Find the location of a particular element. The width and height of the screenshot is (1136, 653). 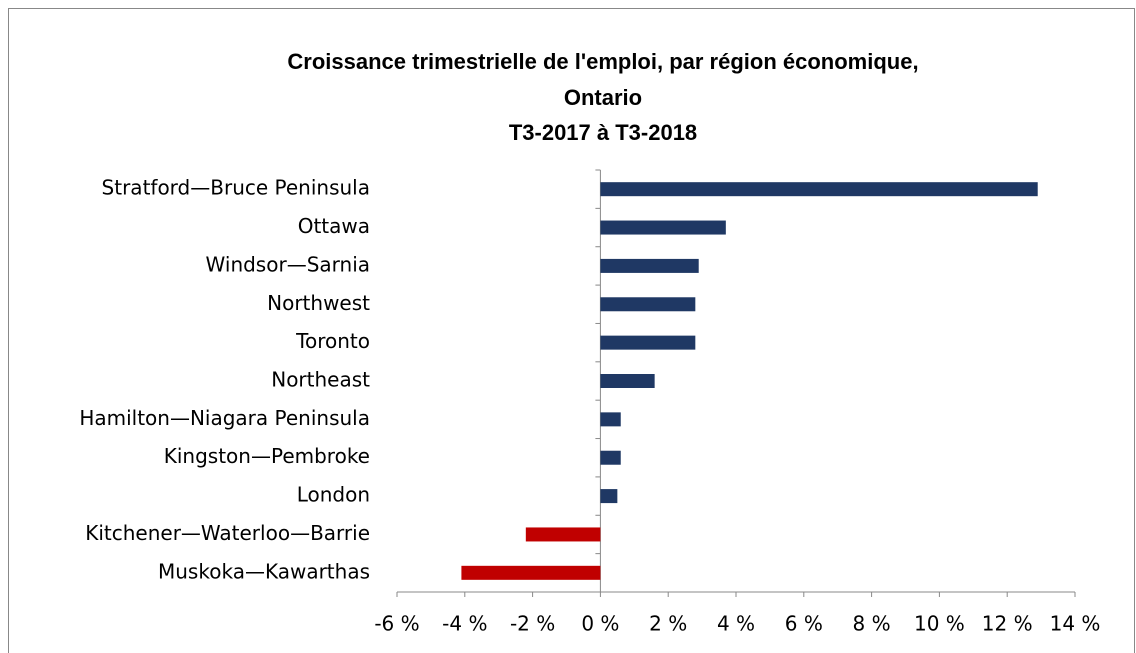

y-tick-label: Northwest is located at coordinates (318, 303).